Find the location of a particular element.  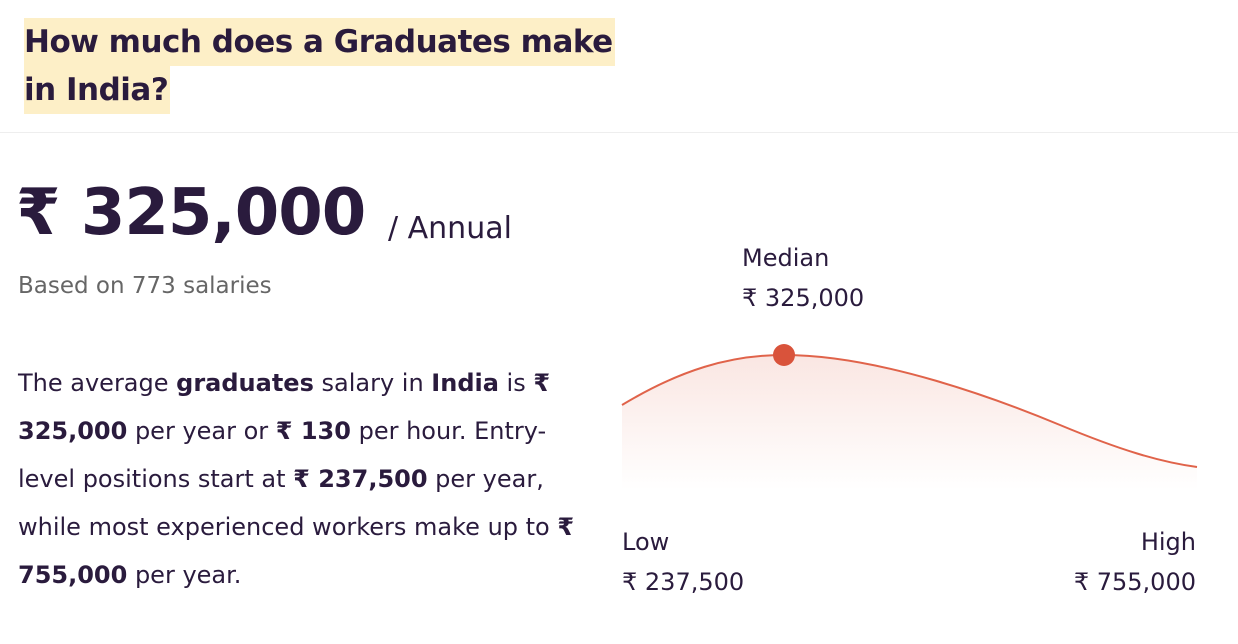

text: is is located at coordinates (516, 383).